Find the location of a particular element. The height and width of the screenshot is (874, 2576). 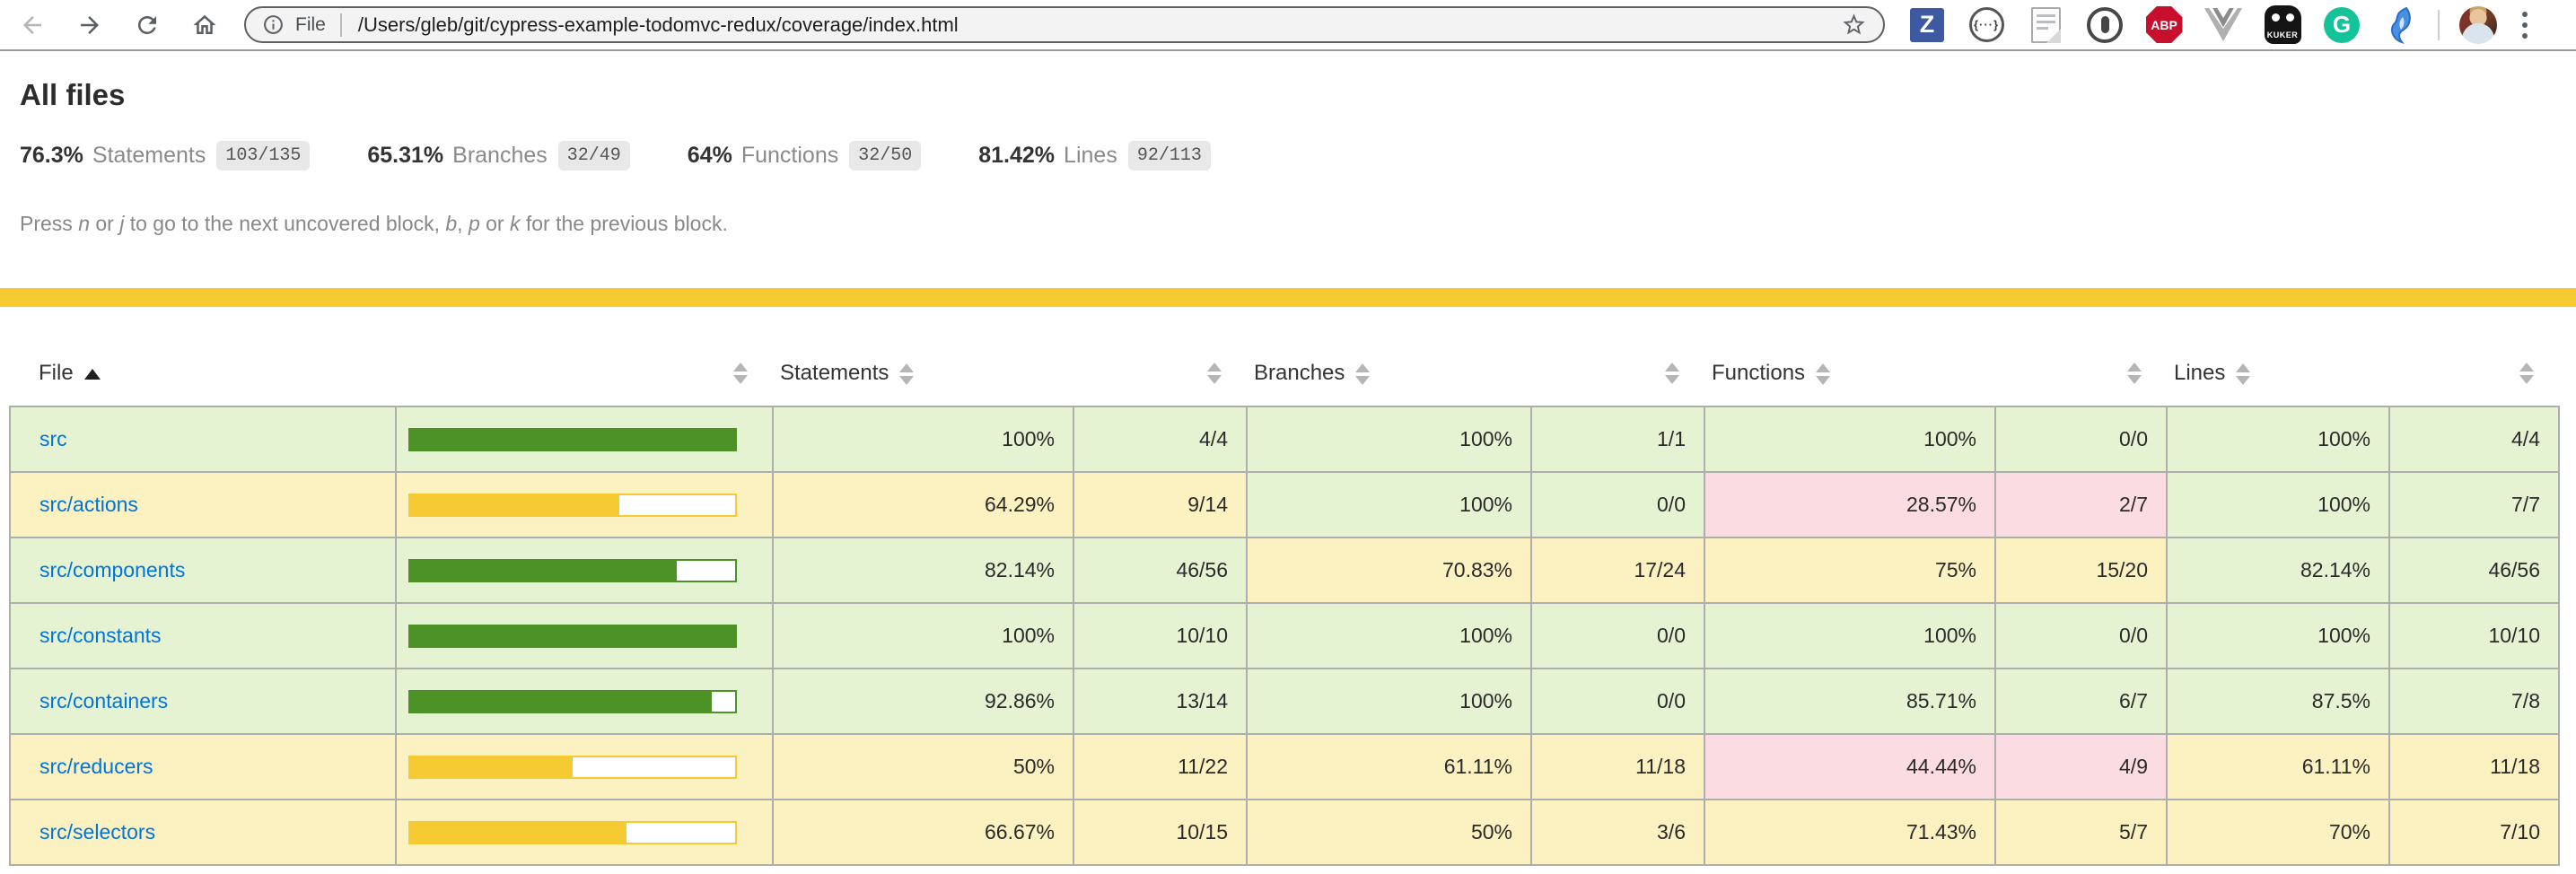

statements-frac-cell: 10/15 is located at coordinates (1160, 832).